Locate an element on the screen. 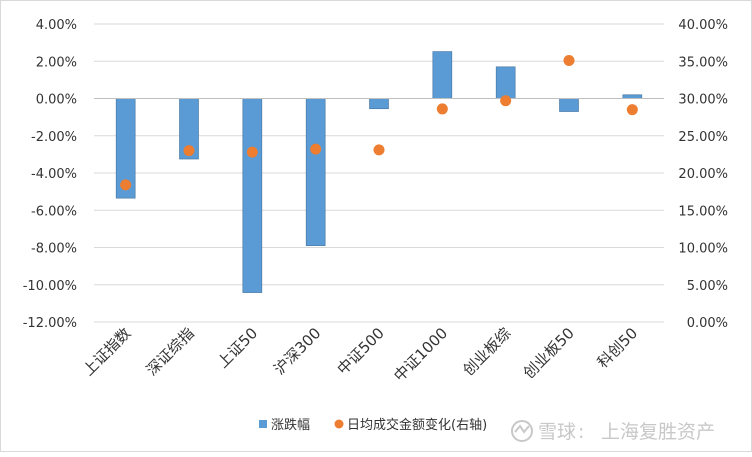 Image resolution: width=752 pixels, height=457 pixels. left-tick-label: 4.00% is located at coordinates (56, 25).